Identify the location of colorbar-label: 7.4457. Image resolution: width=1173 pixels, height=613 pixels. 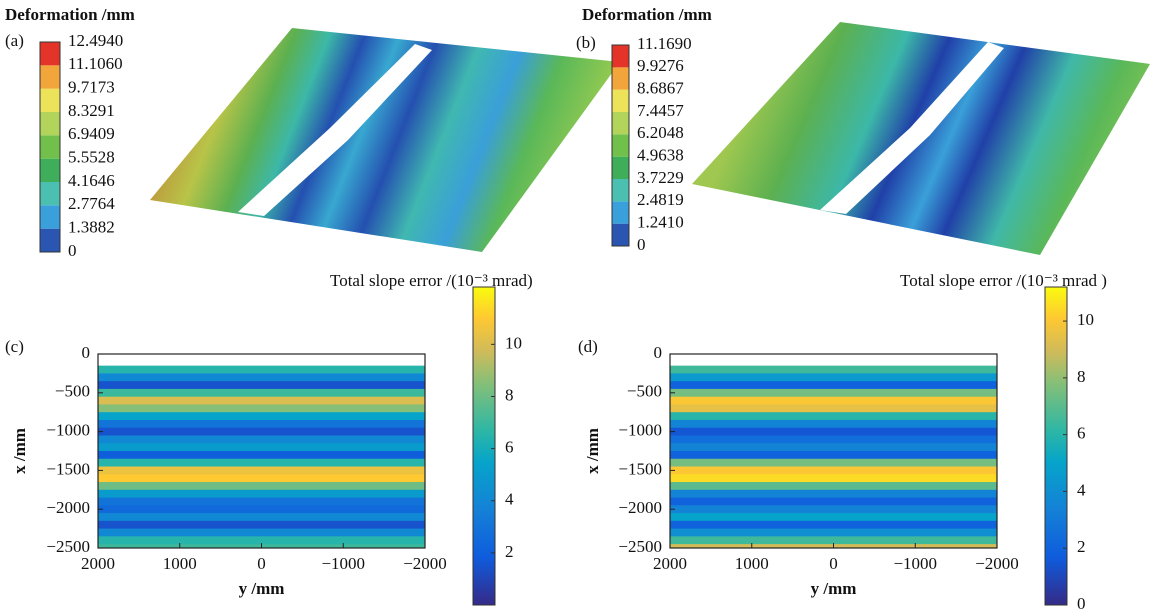
(660, 110).